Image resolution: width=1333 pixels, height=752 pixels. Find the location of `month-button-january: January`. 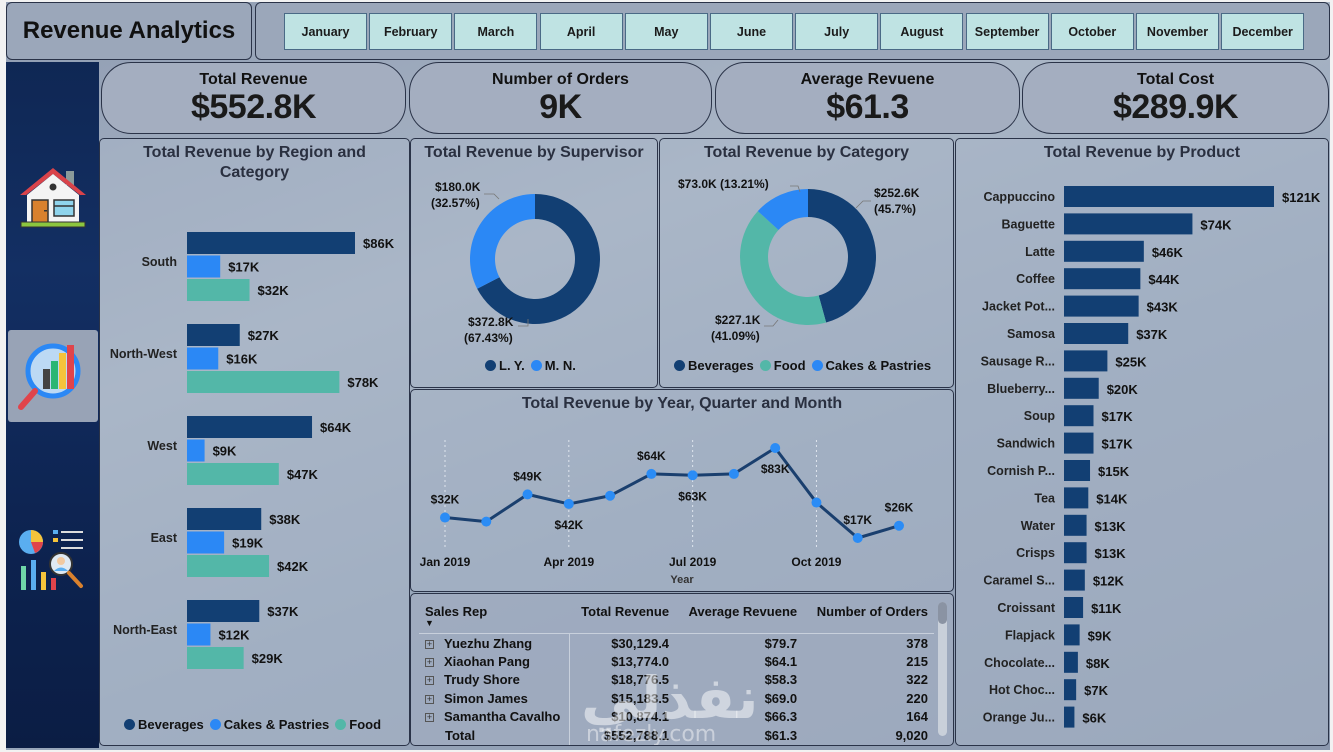

month-button-january: January is located at coordinates (325, 31).